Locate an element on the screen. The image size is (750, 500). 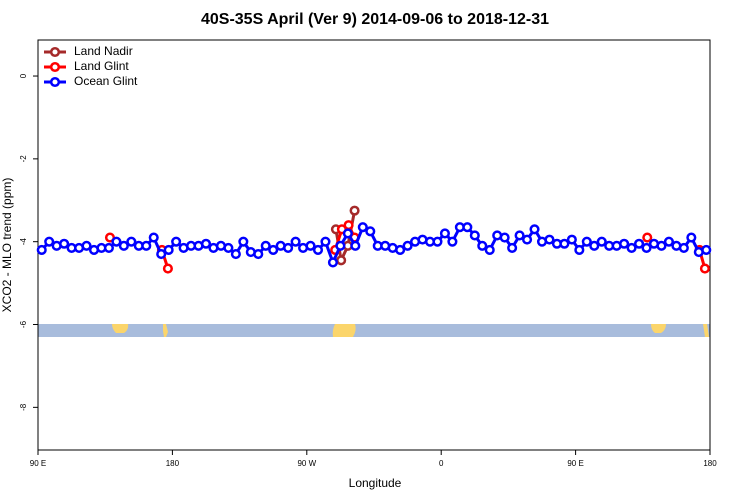
legend-label: Ocean Glint is located at coordinates (106, 81).